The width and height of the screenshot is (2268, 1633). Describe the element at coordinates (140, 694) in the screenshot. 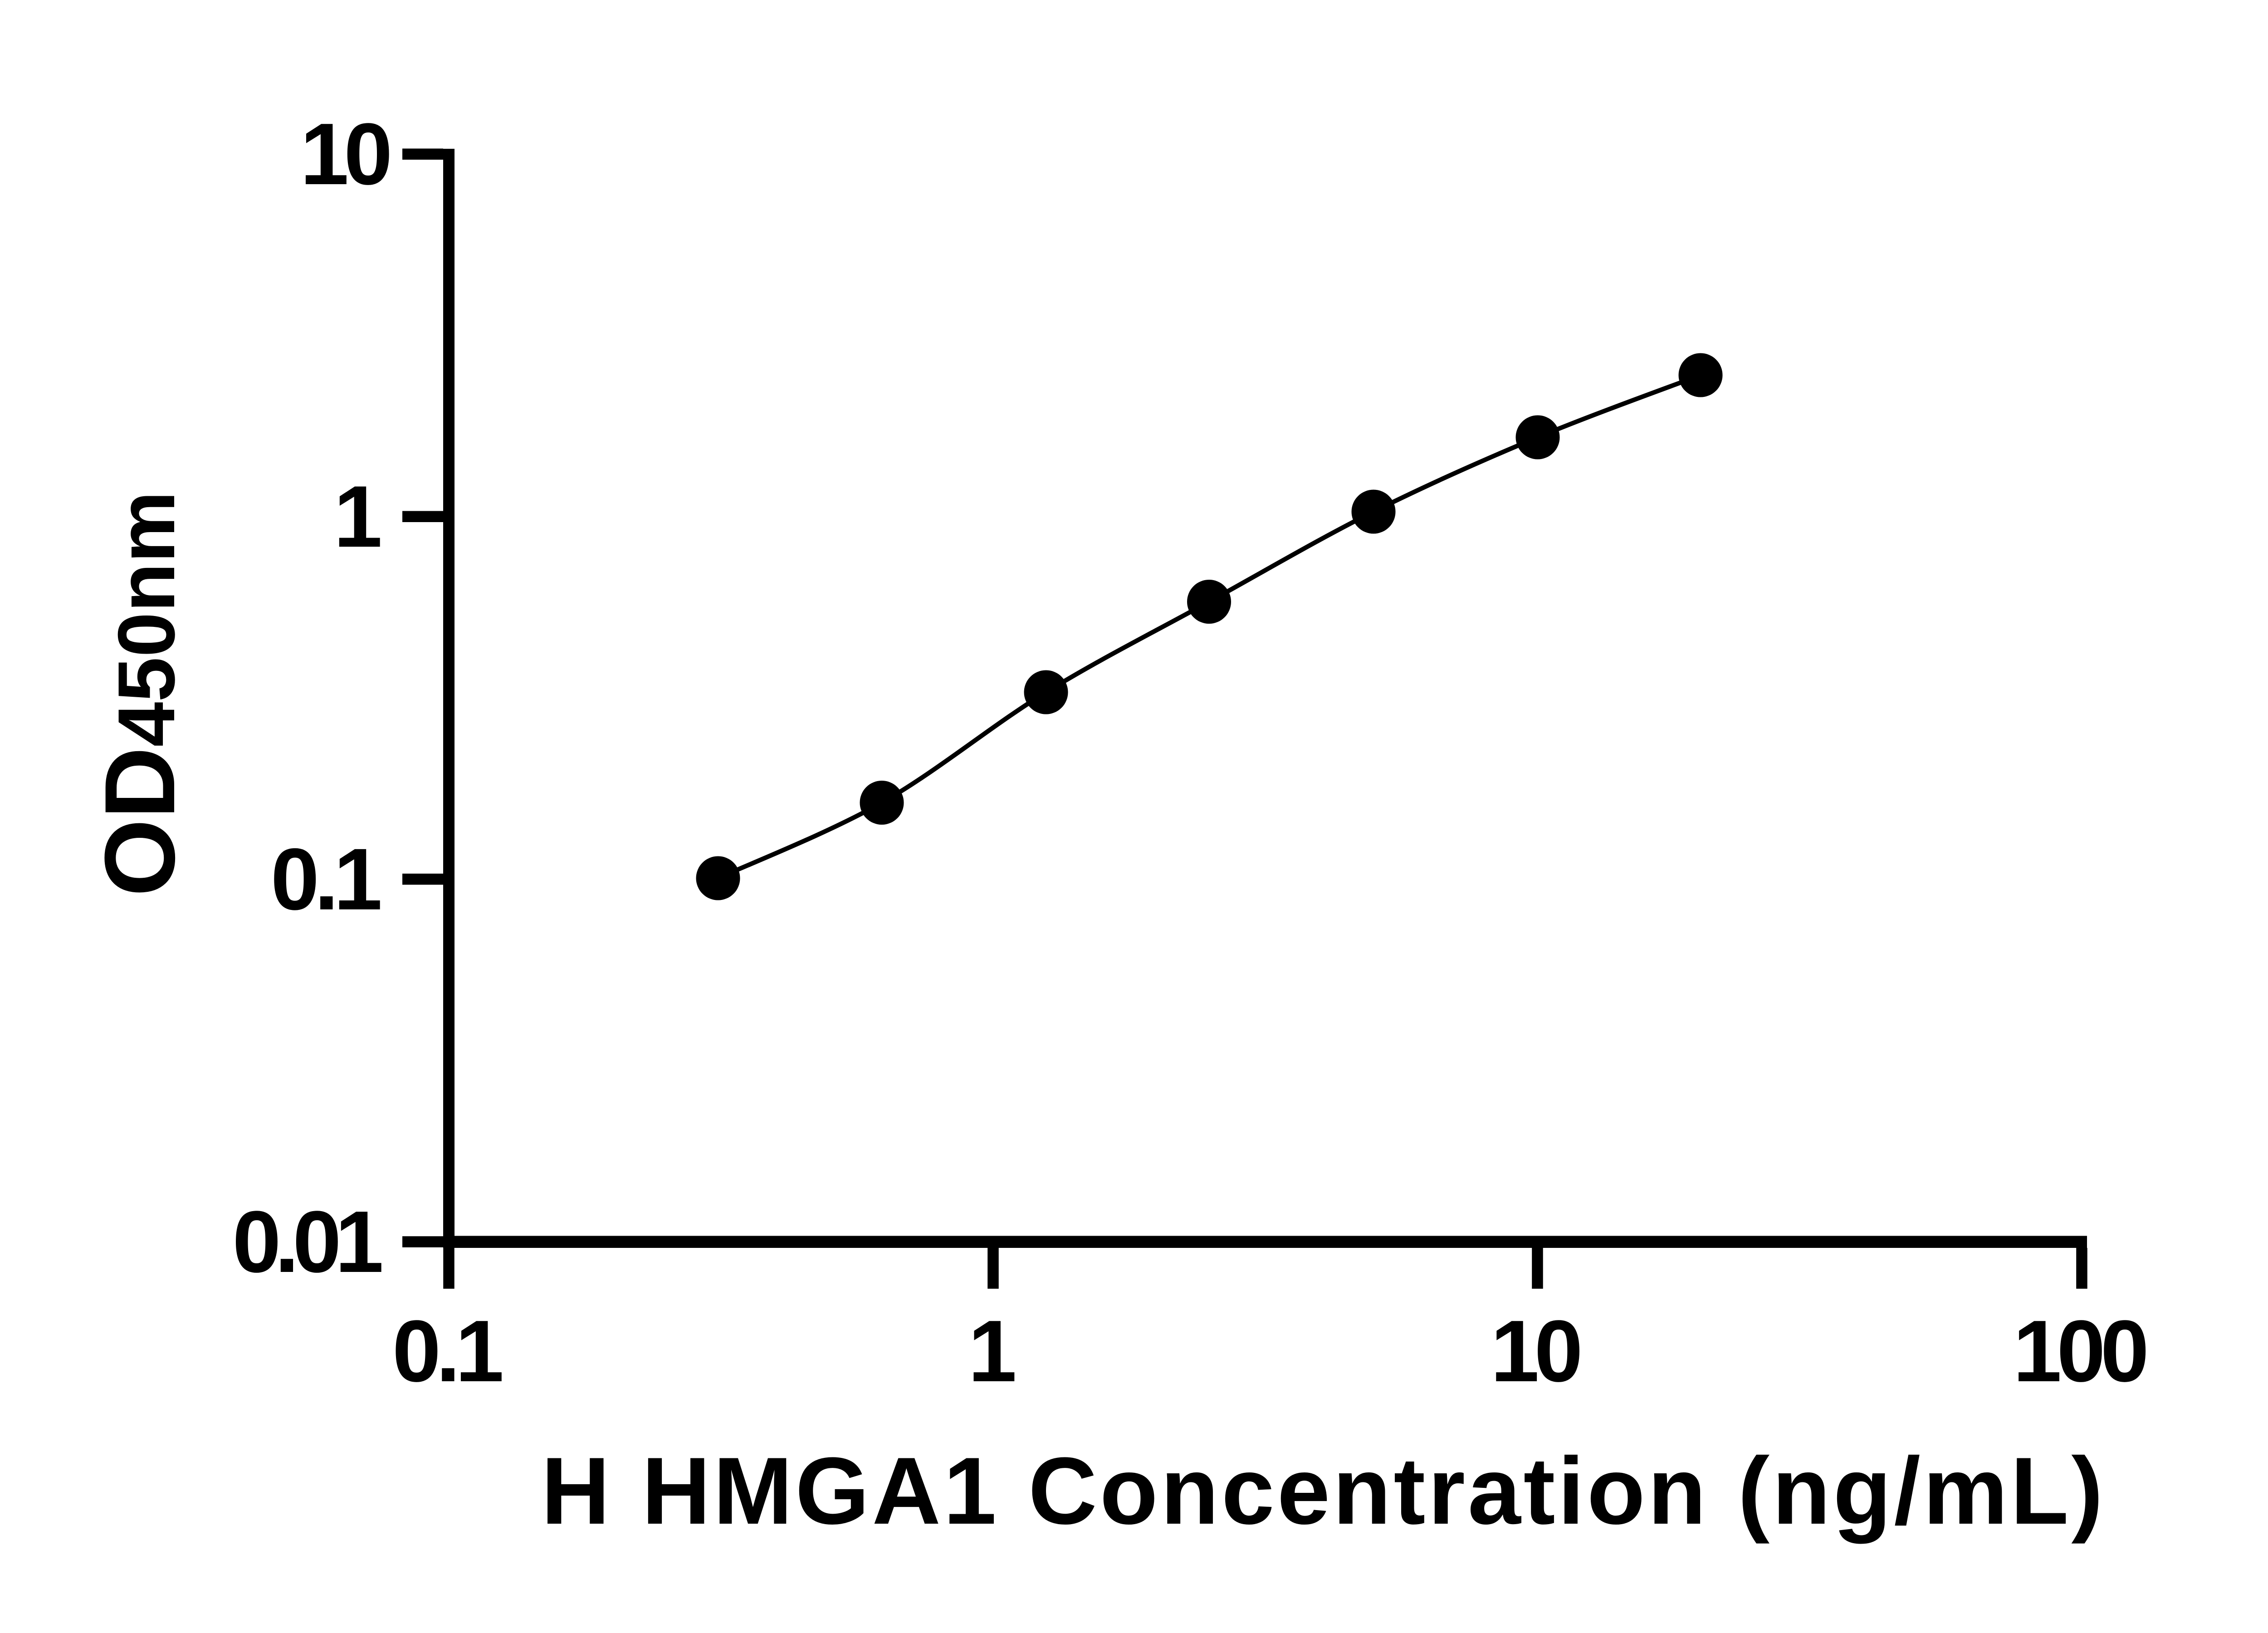

I see `svg-text: OD450nm` at that location.